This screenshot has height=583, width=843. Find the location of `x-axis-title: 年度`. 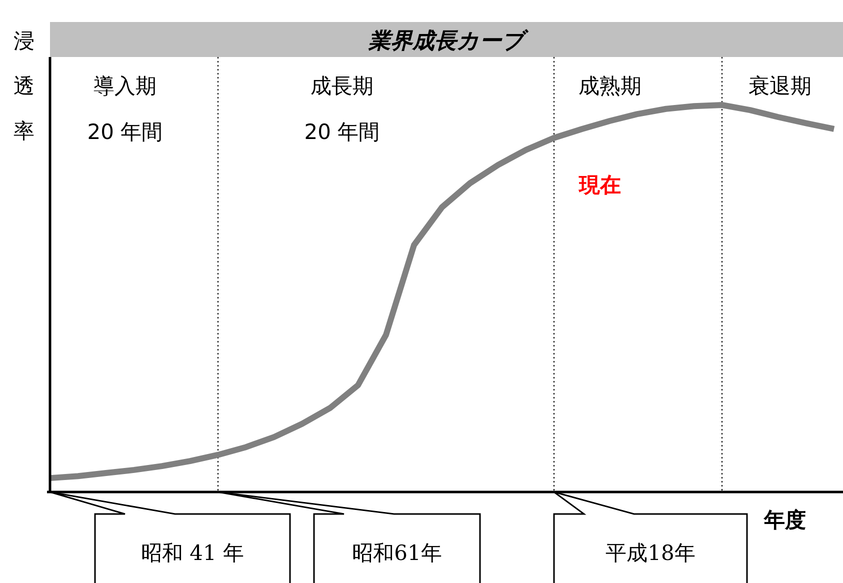

x-axis-title: 年度 is located at coordinates (784, 520).